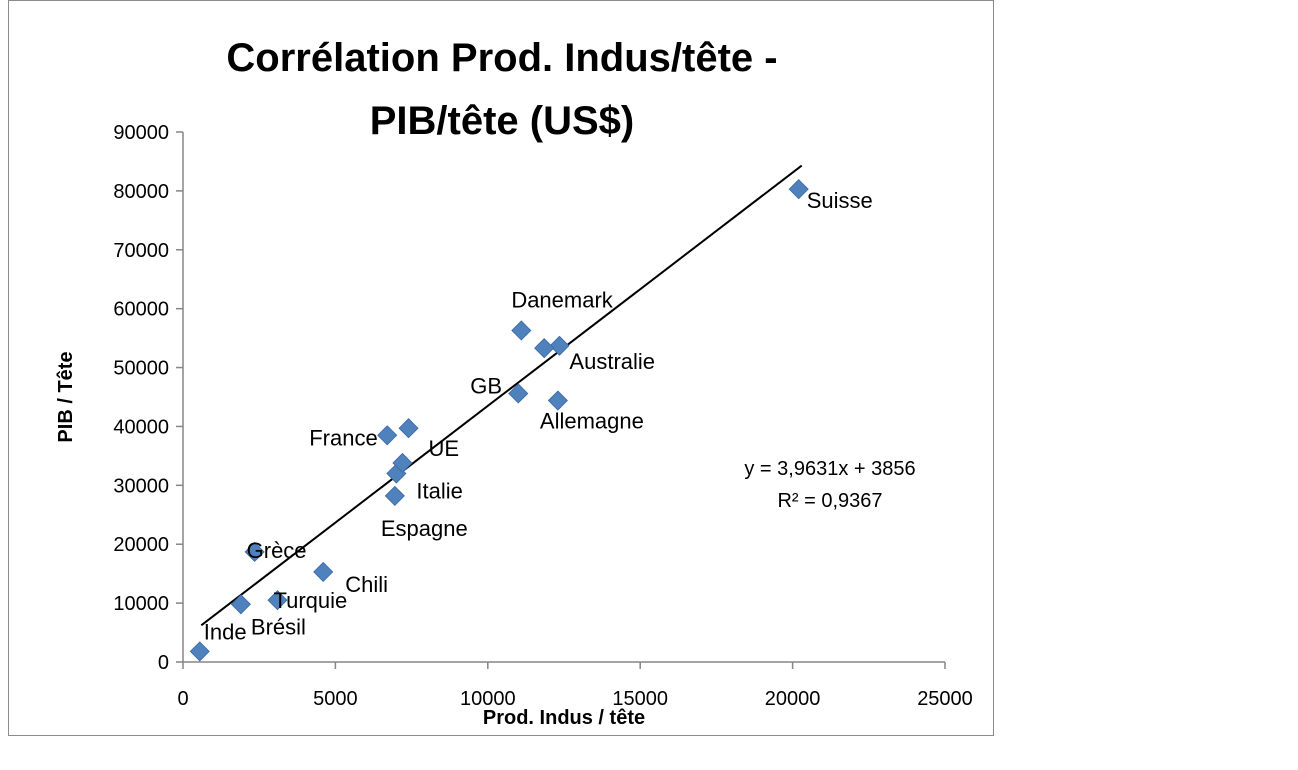 Image resolution: width=1298 pixels, height=770 pixels. What do you see at coordinates (793, 699) in the screenshot?
I see `x-tick-label: 20000` at bounding box center [793, 699].